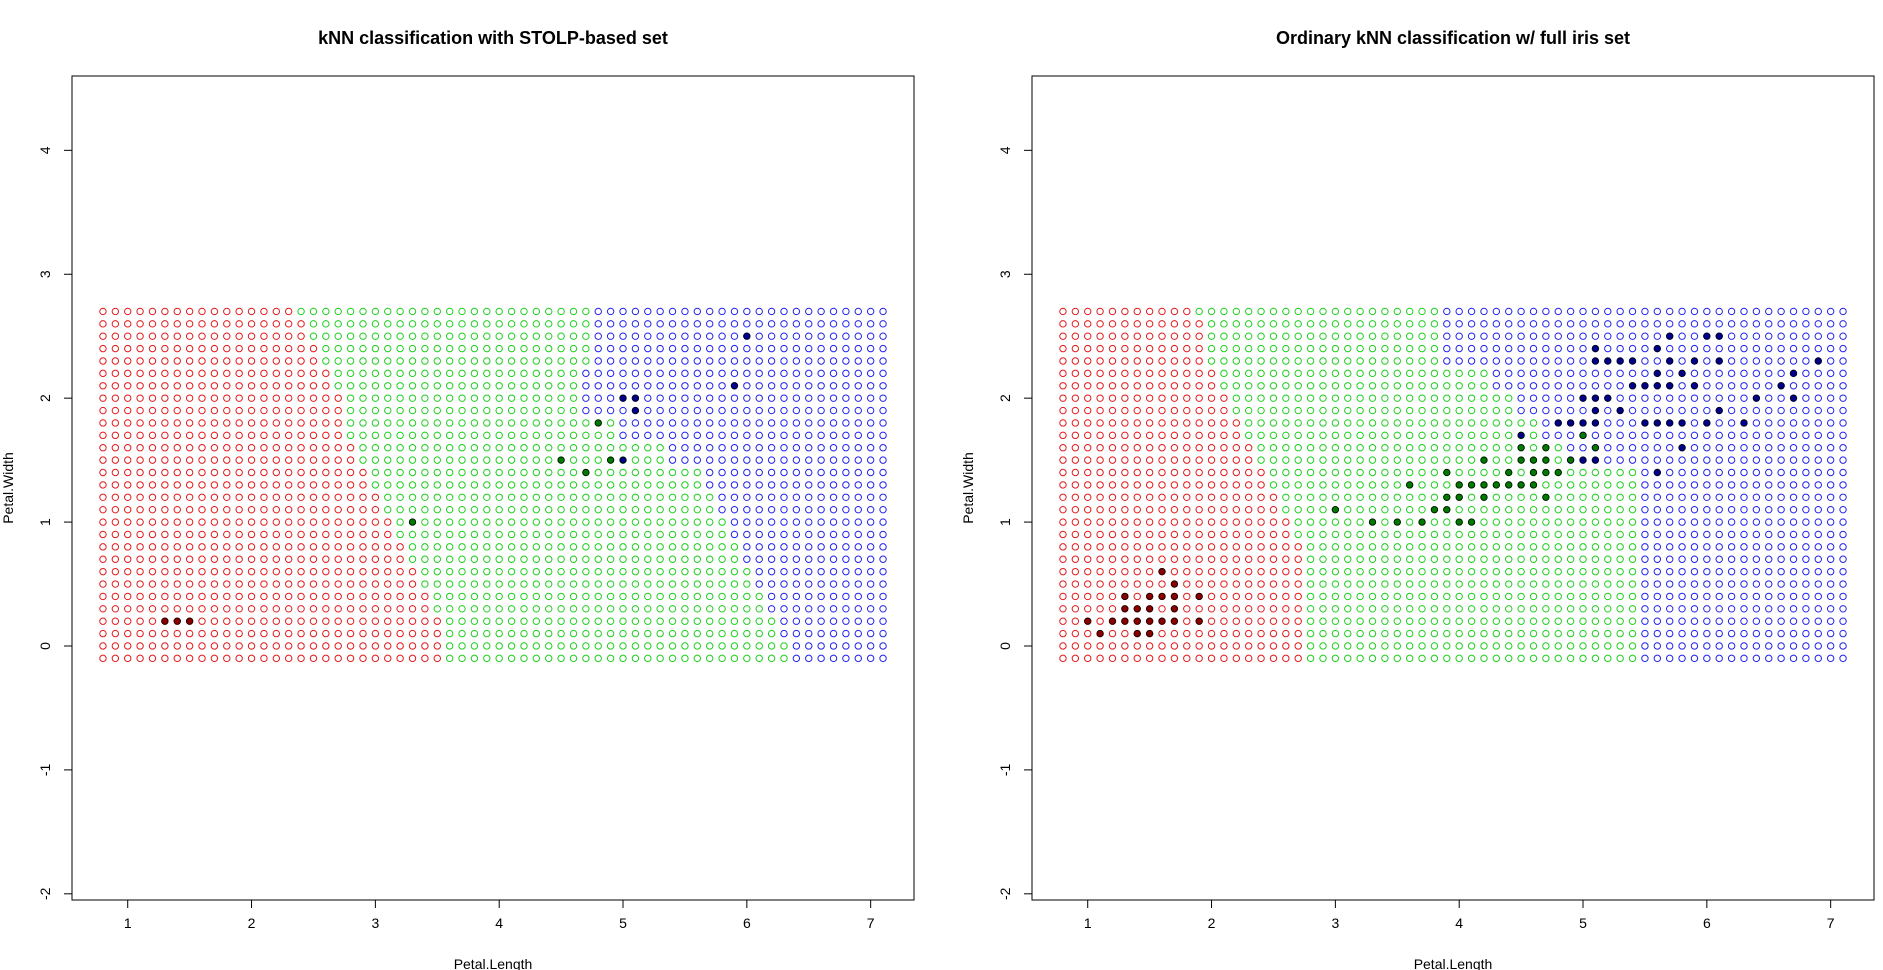 The width and height of the screenshot is (1883, 970). What do you see at coordinates (493, 963) in the screenshot?
I see `x-axis-label: Petal.Length` at bounding box center [493, 963].